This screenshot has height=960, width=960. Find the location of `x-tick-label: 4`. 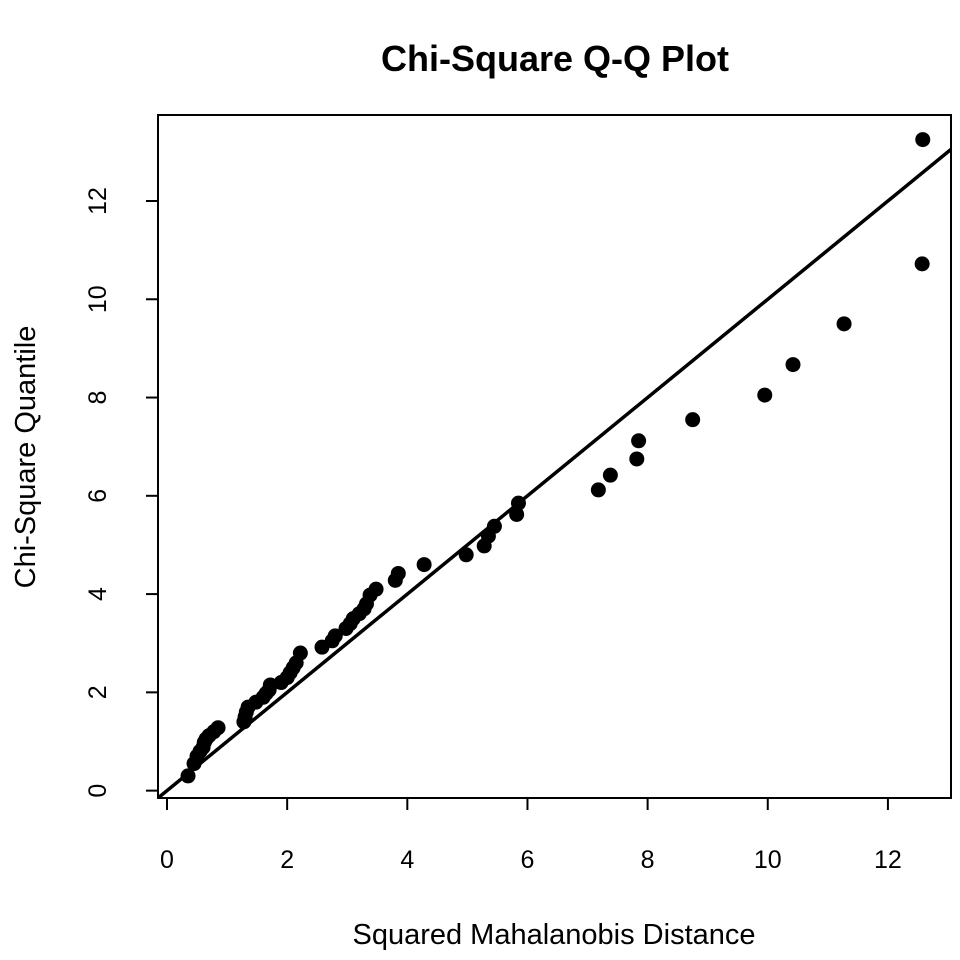

x-tick-label: 4 is located at coordinates (407, 860).